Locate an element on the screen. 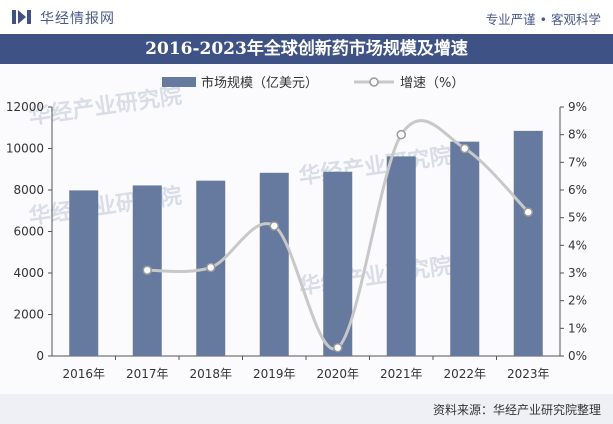 The width and height of the screenshot is (613, 424). y-left-tick-label: 6000 is located at coordinates (28, 232).